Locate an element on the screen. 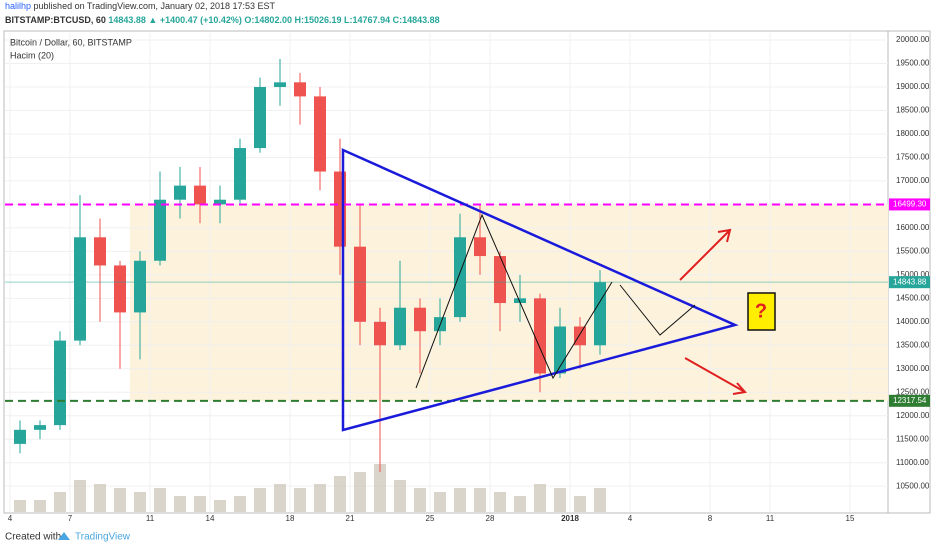  y-tick-label: 15000.00 is located at coordinates (913, 274).